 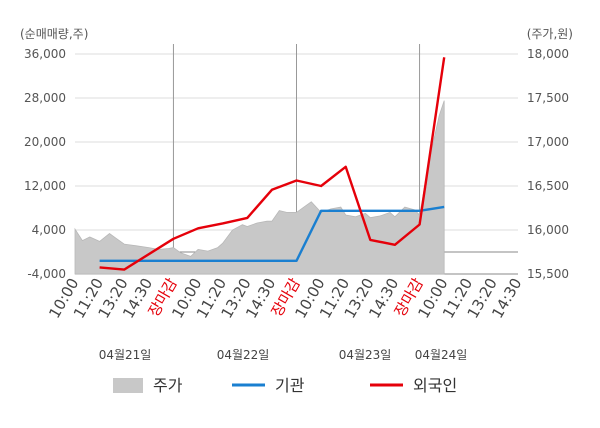 What do you see at coordinates (128, 385) in the screenshot?
I see `legend-price-swatch` at bounding box center [128, 385].